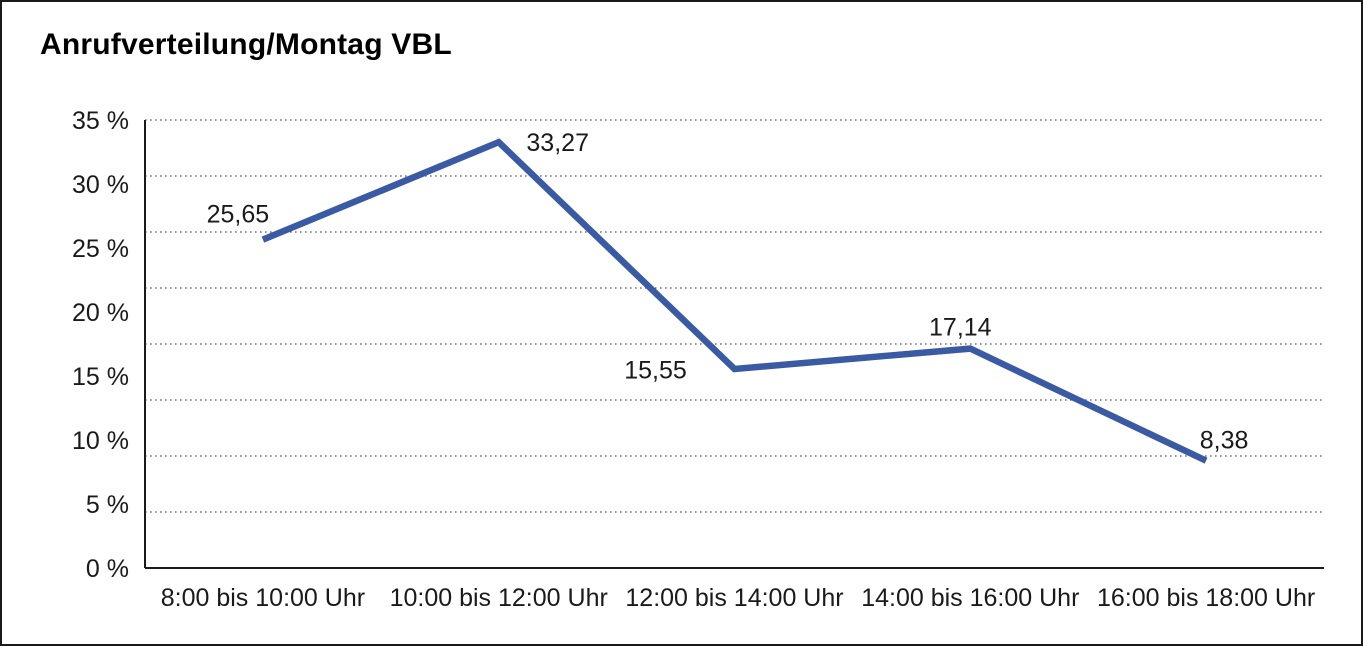 This screenshot has width=1363, height=648. Describe the element at coordinates (100, 185) in the screenshot. I see `y-tick-label: 30 %` at that location.